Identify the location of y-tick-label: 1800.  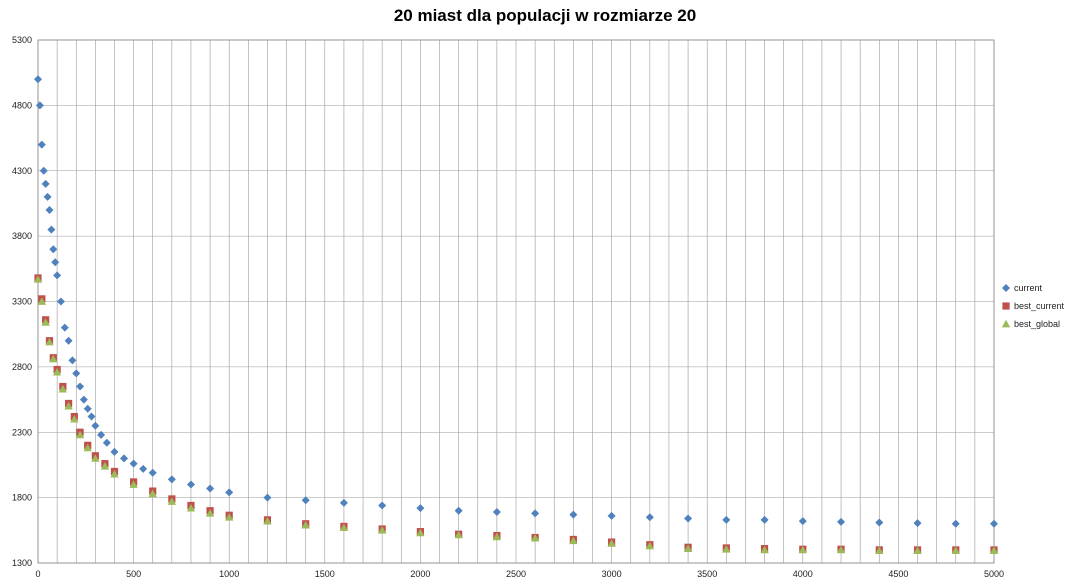
(22, 498).